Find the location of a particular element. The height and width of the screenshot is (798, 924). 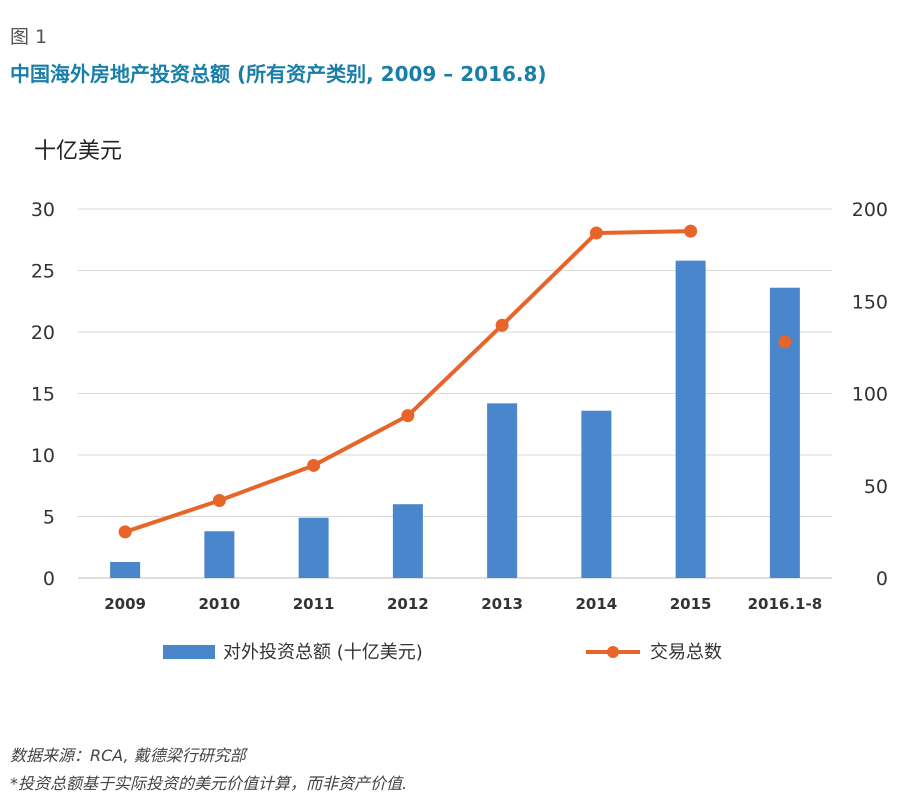

y-tick-label: 30 is located at coordinates (43, 210).